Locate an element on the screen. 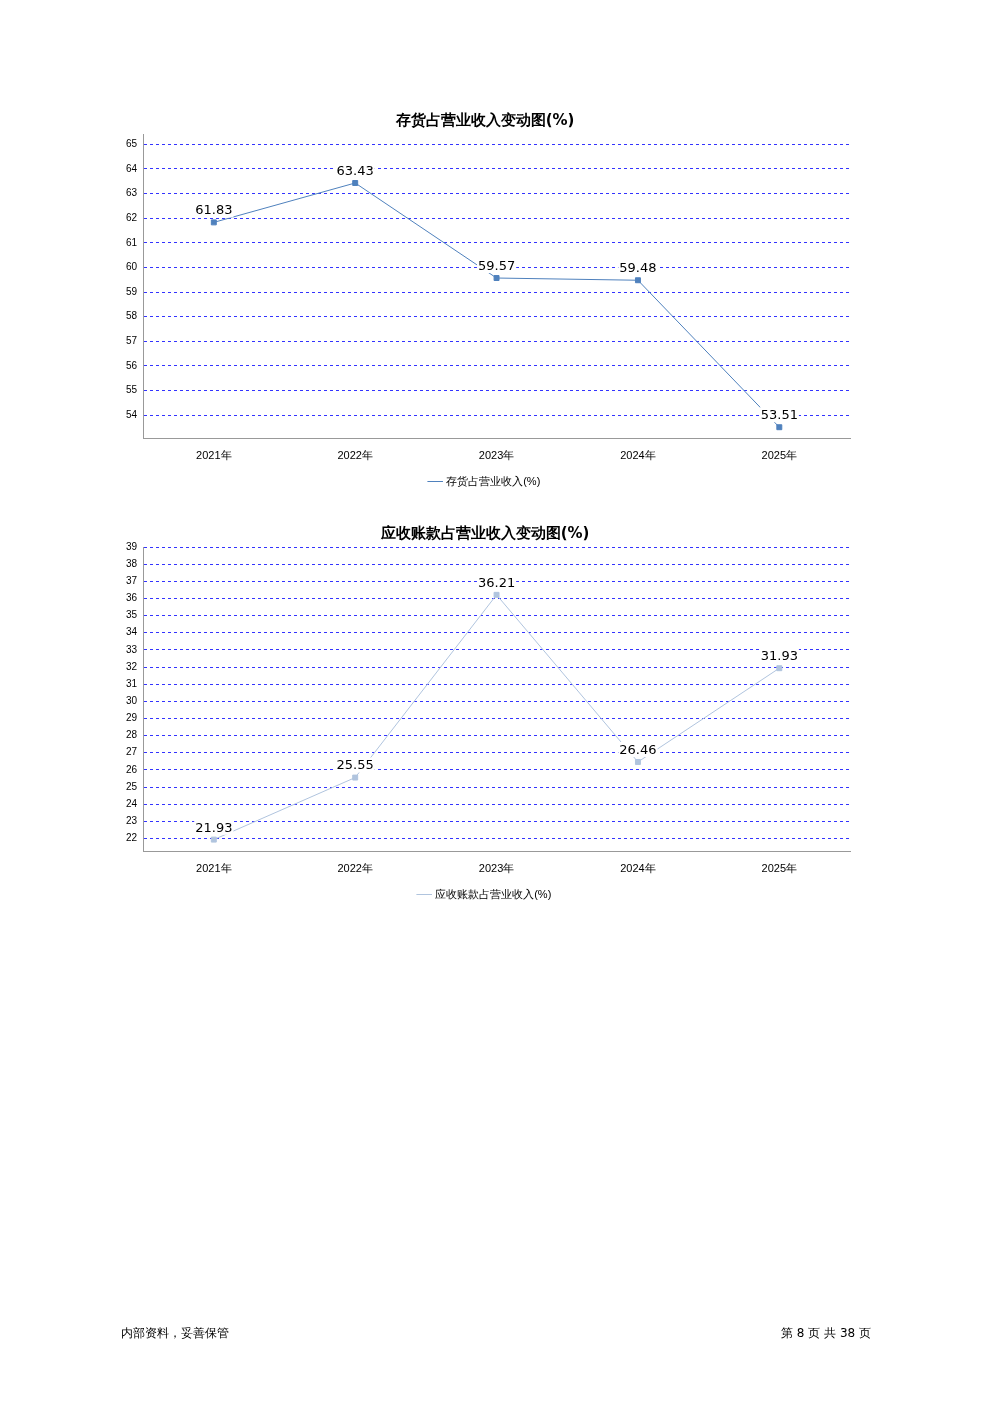 Image resolution: width=992 pixels, height=1403 pixels. y-tick-label: 56 is located at coordinates (132, 365).